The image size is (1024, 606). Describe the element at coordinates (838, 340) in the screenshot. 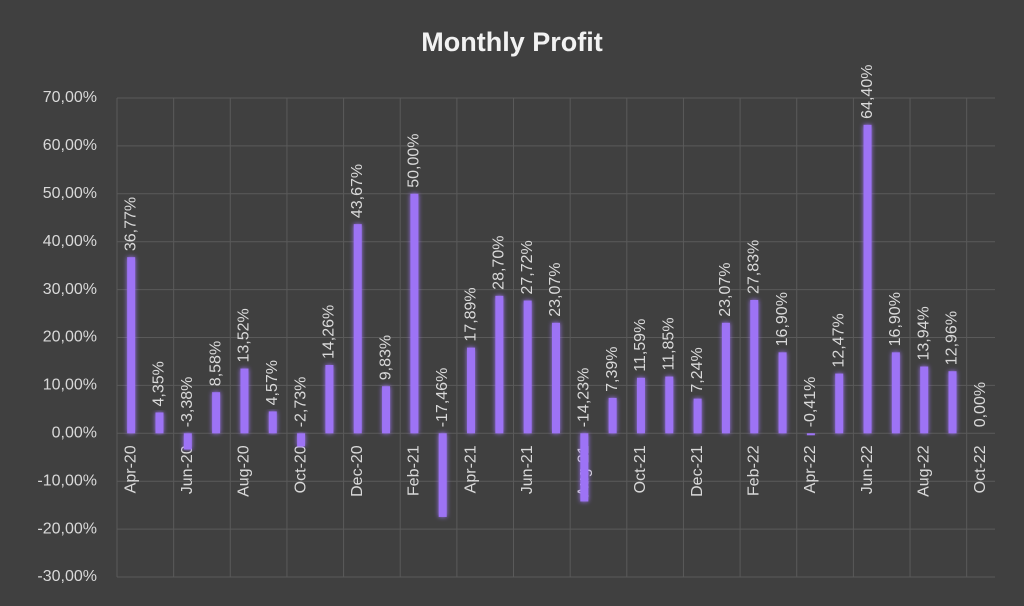

I see `data-label: 12,47%` at that location.